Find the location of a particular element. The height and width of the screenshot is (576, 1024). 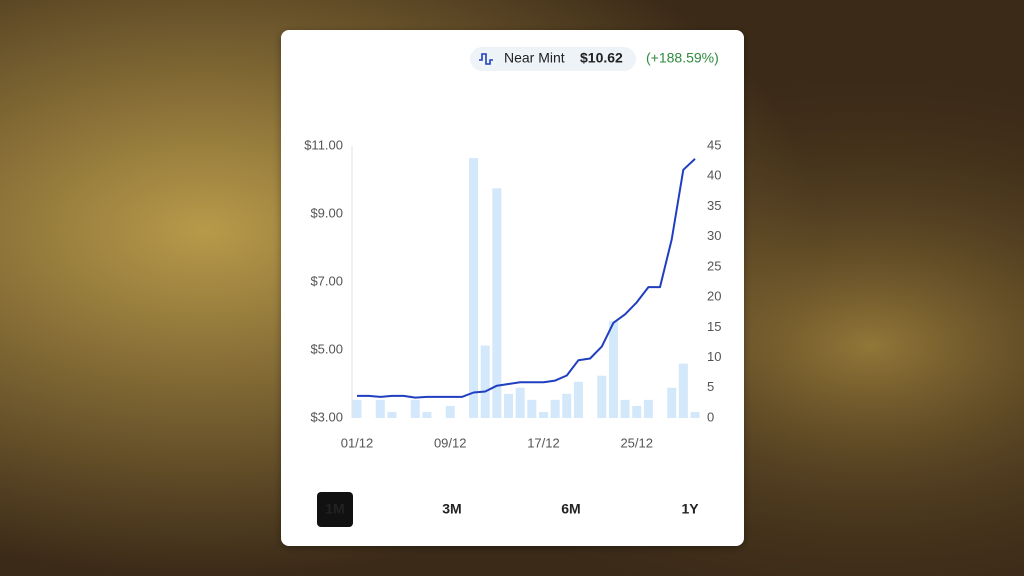

y-tick-label: $7.00 is located at coordinates (326, 280).